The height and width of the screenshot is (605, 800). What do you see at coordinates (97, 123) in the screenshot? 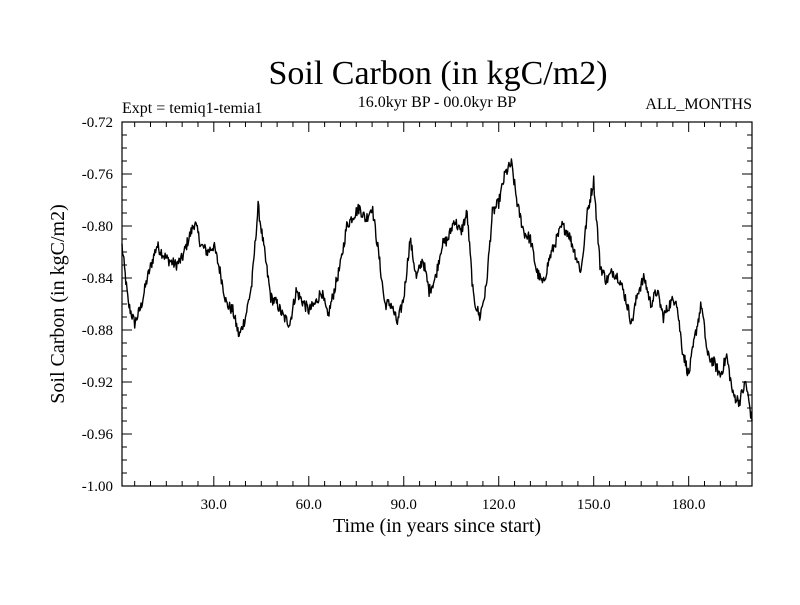
I see `y-tick-label: -0.72` at bounding box center [97, 123].